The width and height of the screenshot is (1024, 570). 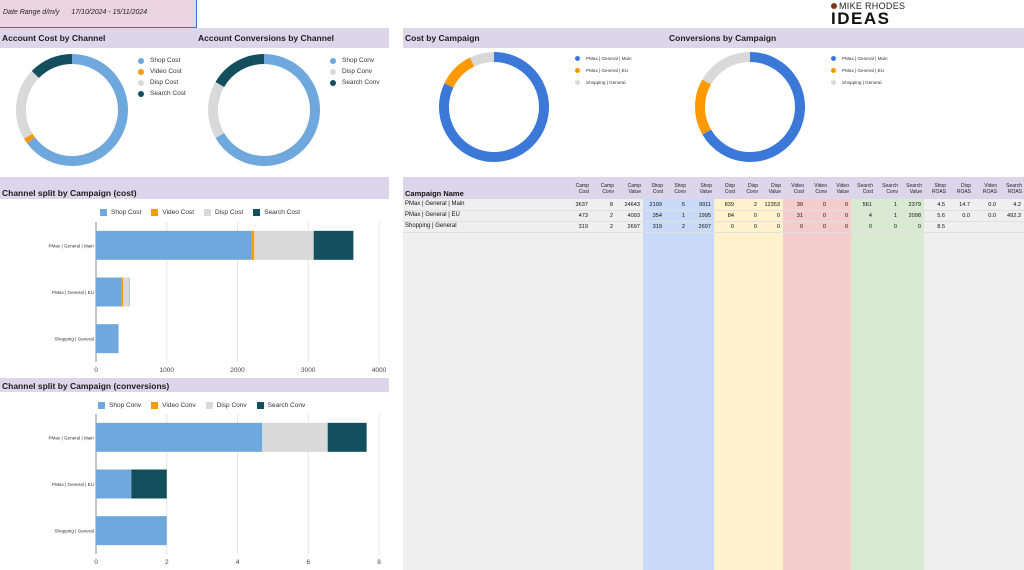 I want to click on table-cell: 14.7, so click(x=964, y=205).